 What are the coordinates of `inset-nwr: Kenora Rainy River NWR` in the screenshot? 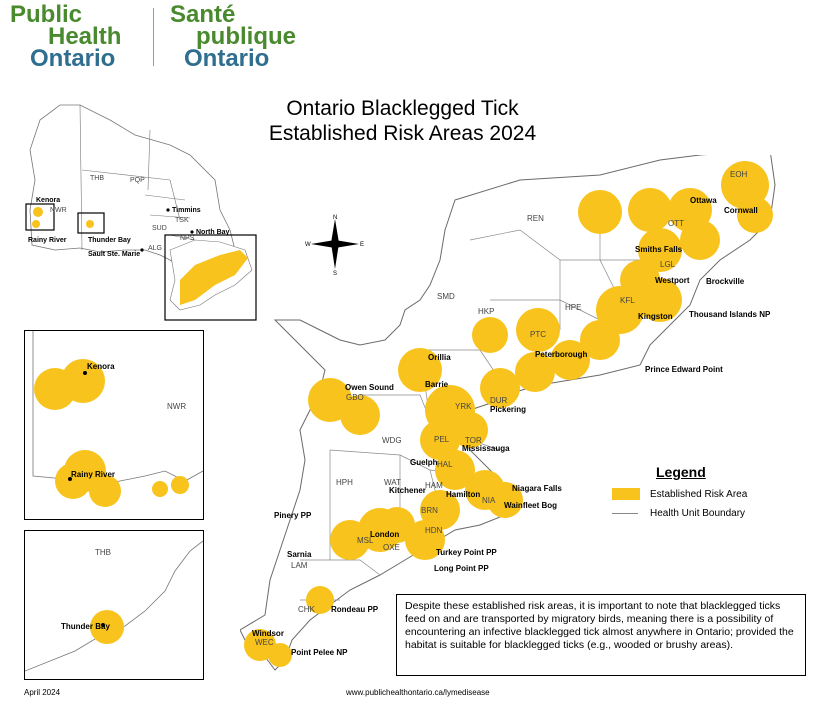 It's located at (114, 425).